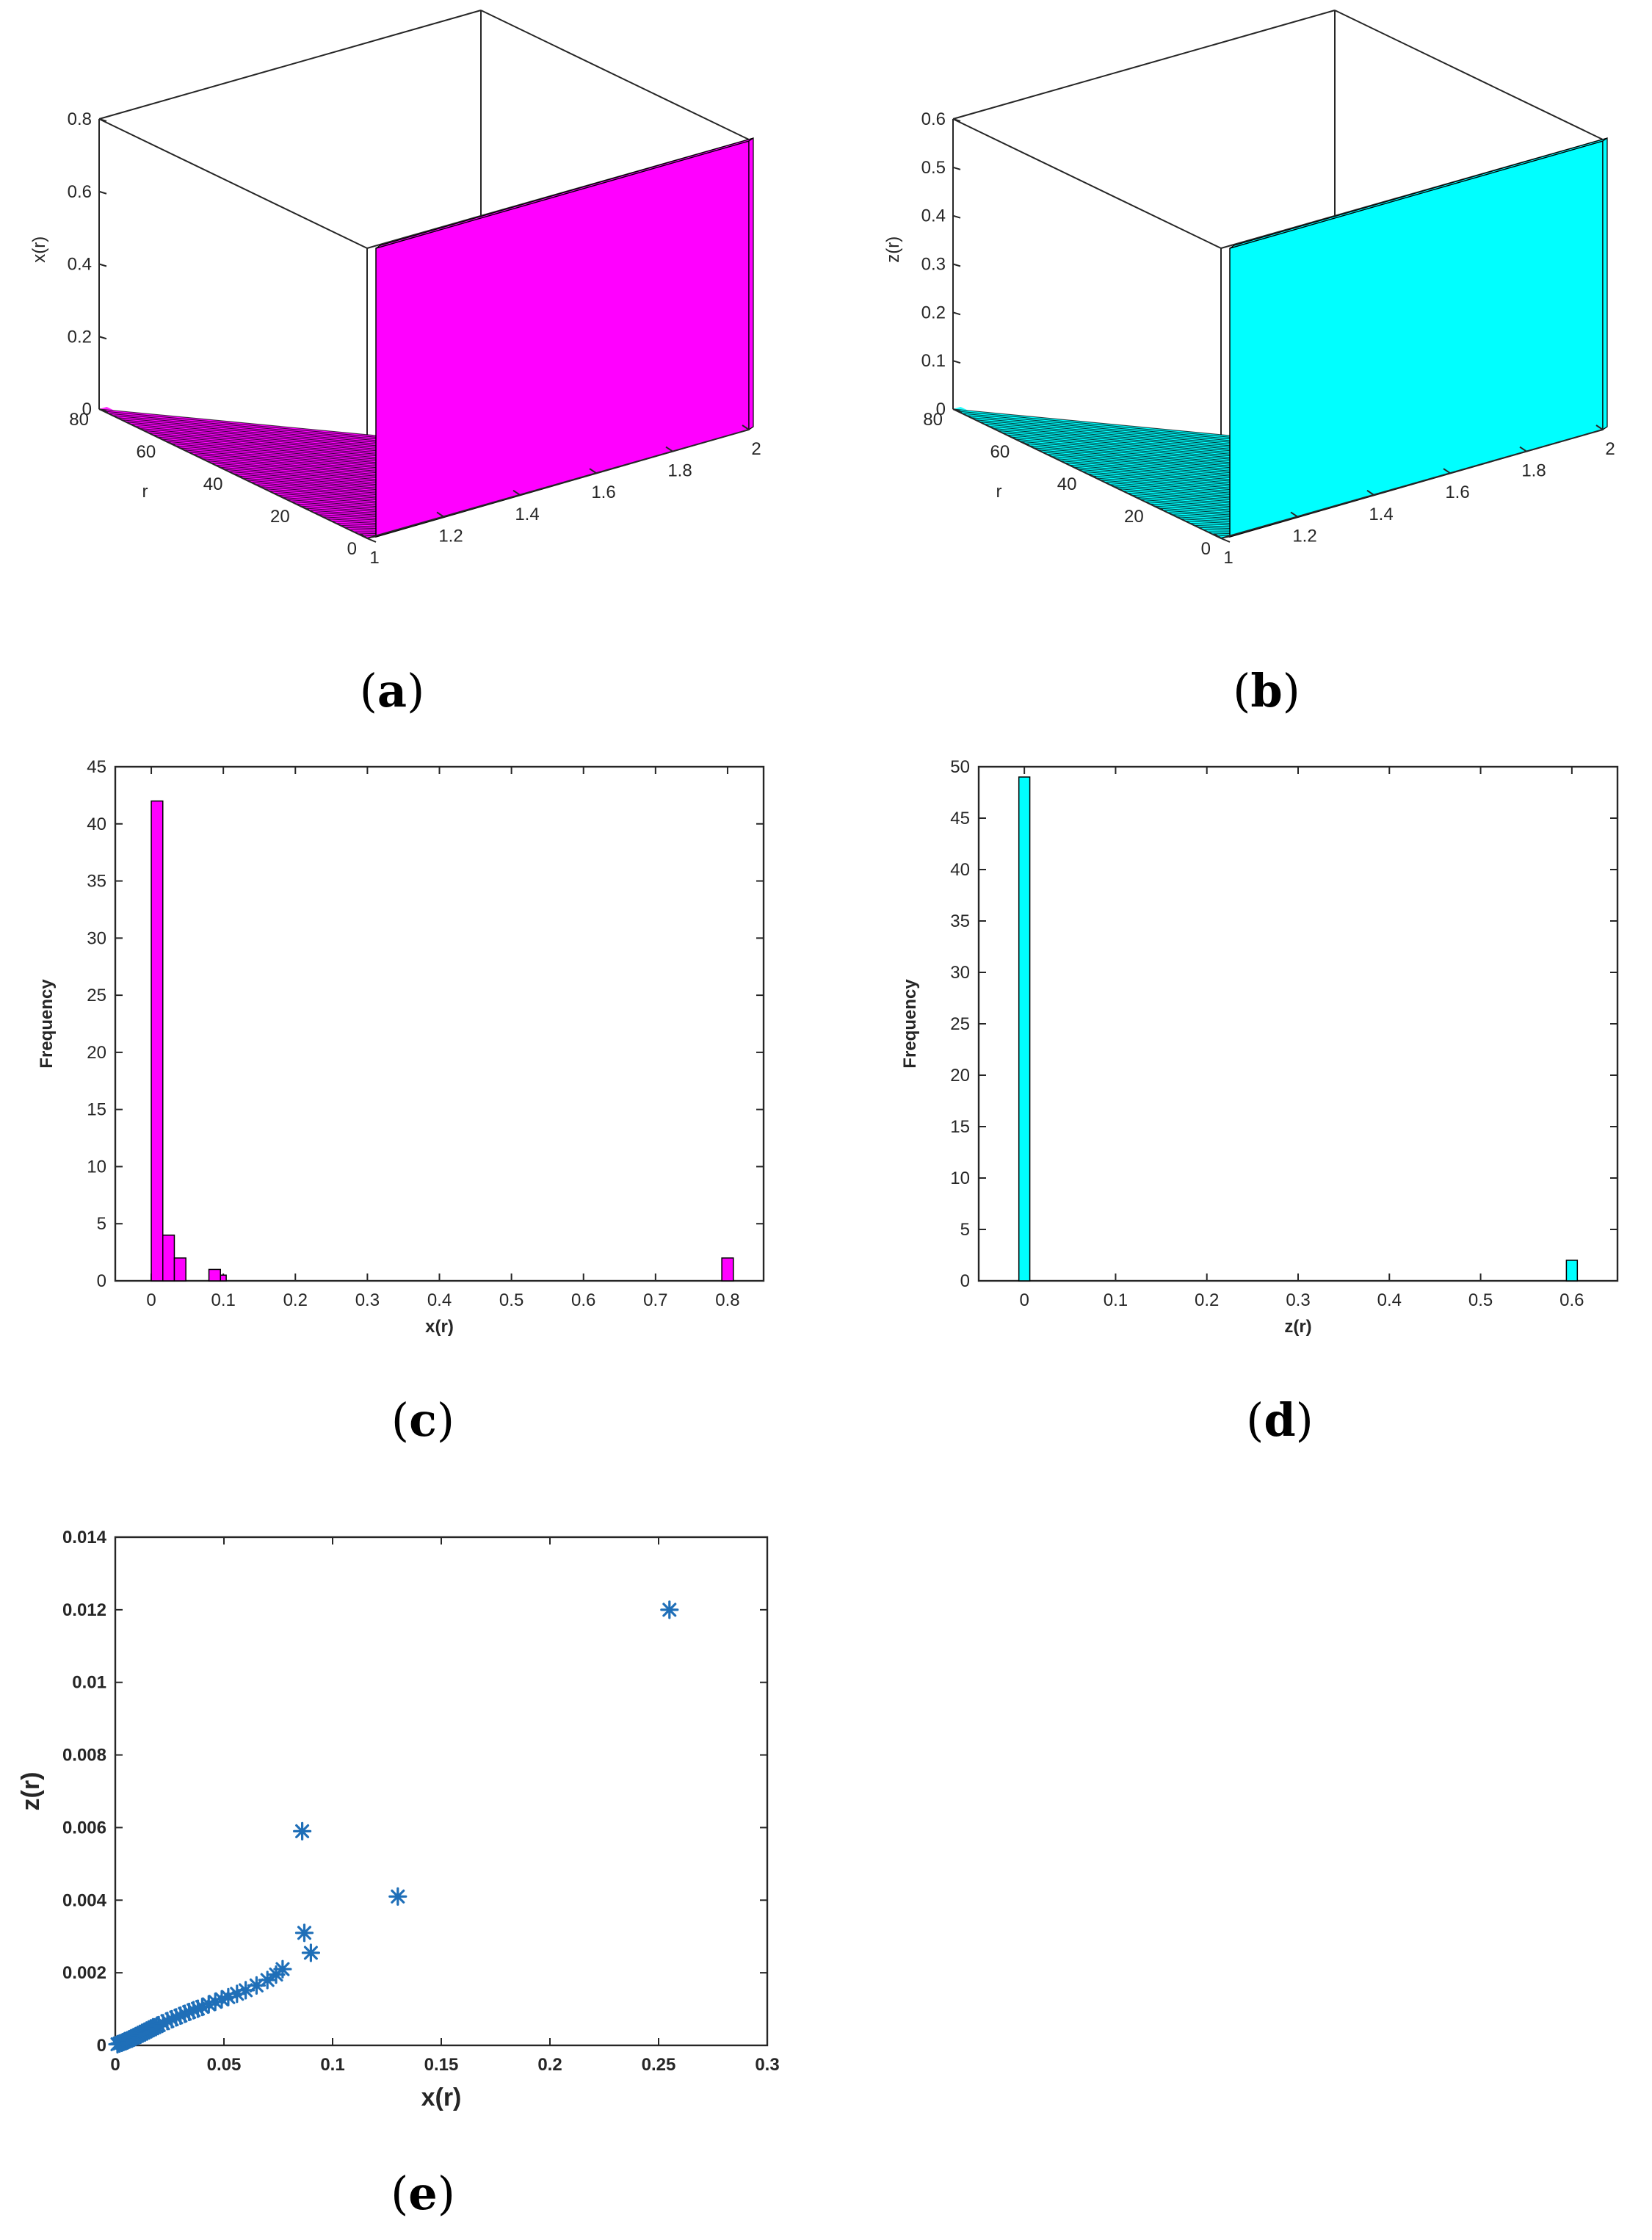 The height and width of the screenshot is (2240, 1652). What do you see at coordinates (1571, 1300) in the screenshot?
I see `x-tick-label: 0.6` at bounding box center [1571, 1300].